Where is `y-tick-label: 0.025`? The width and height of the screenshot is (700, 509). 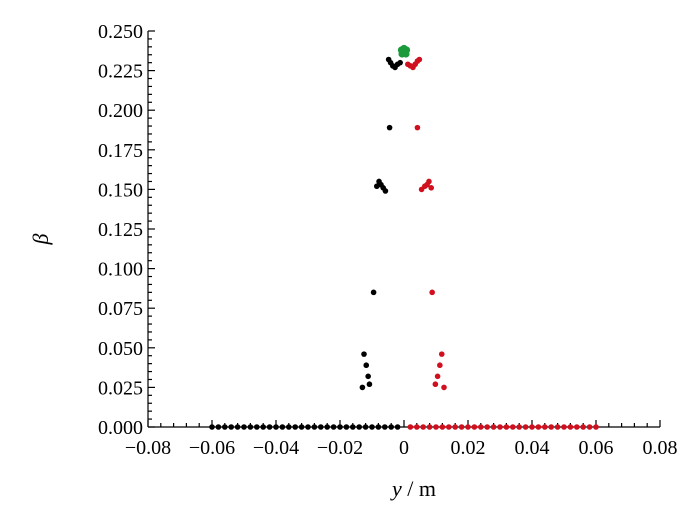
y-tick-label: 0.025 is located at coordinates (120, 388).